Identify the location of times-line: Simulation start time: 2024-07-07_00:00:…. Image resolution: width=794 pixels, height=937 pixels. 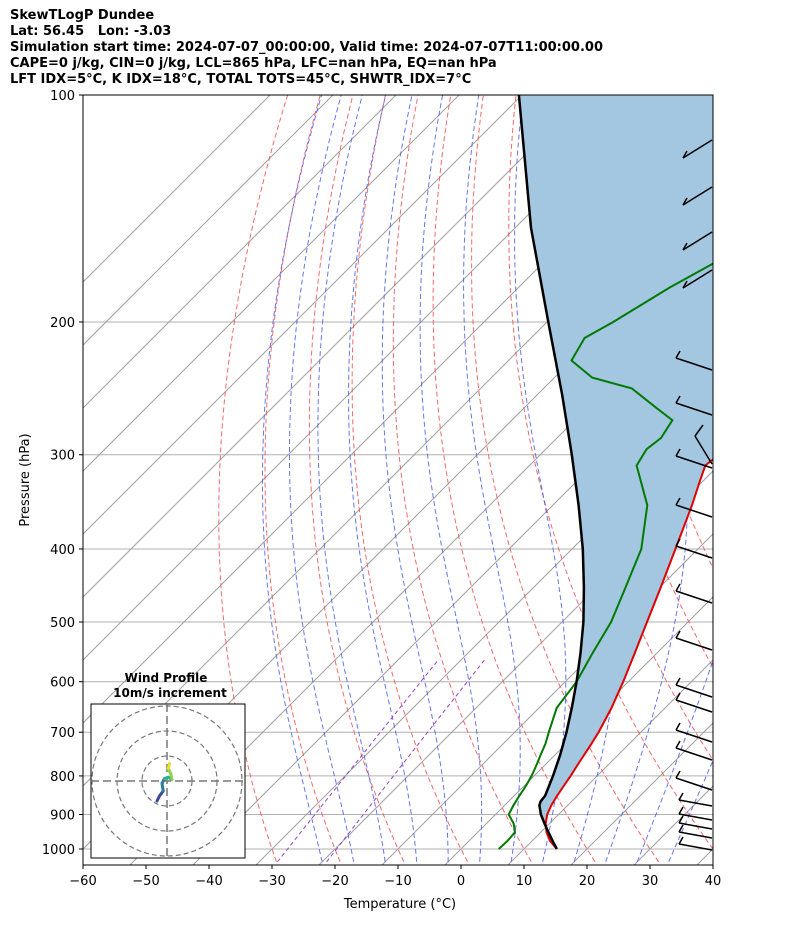
(306, 47).